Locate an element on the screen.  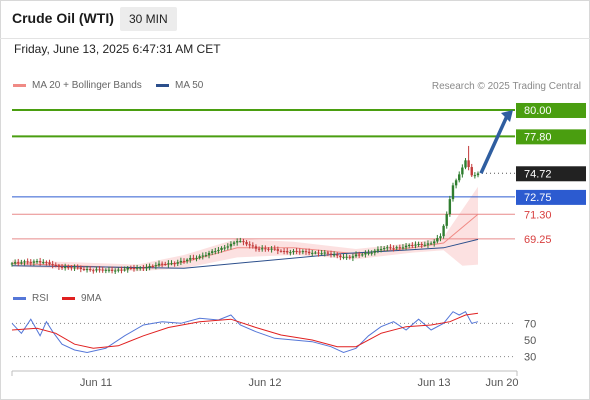
header: Crude Oil (WTI) 30 MIN is located at coordinates (295, 19).